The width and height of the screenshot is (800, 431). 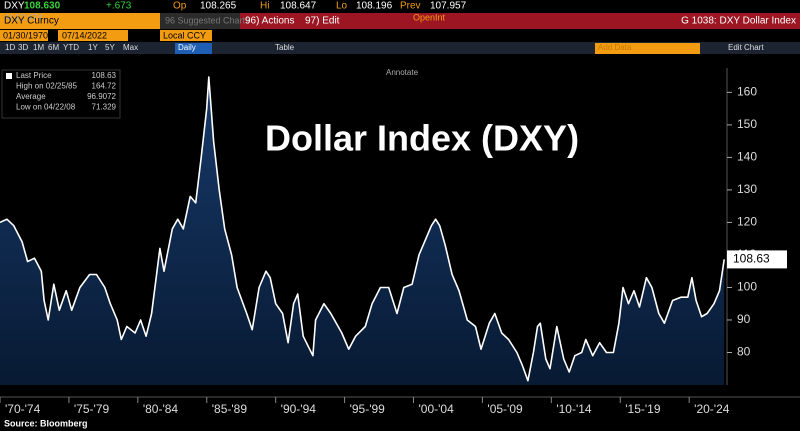 I want to click on legend-label: Low on 04/22/08, so click(x=46, y=107).